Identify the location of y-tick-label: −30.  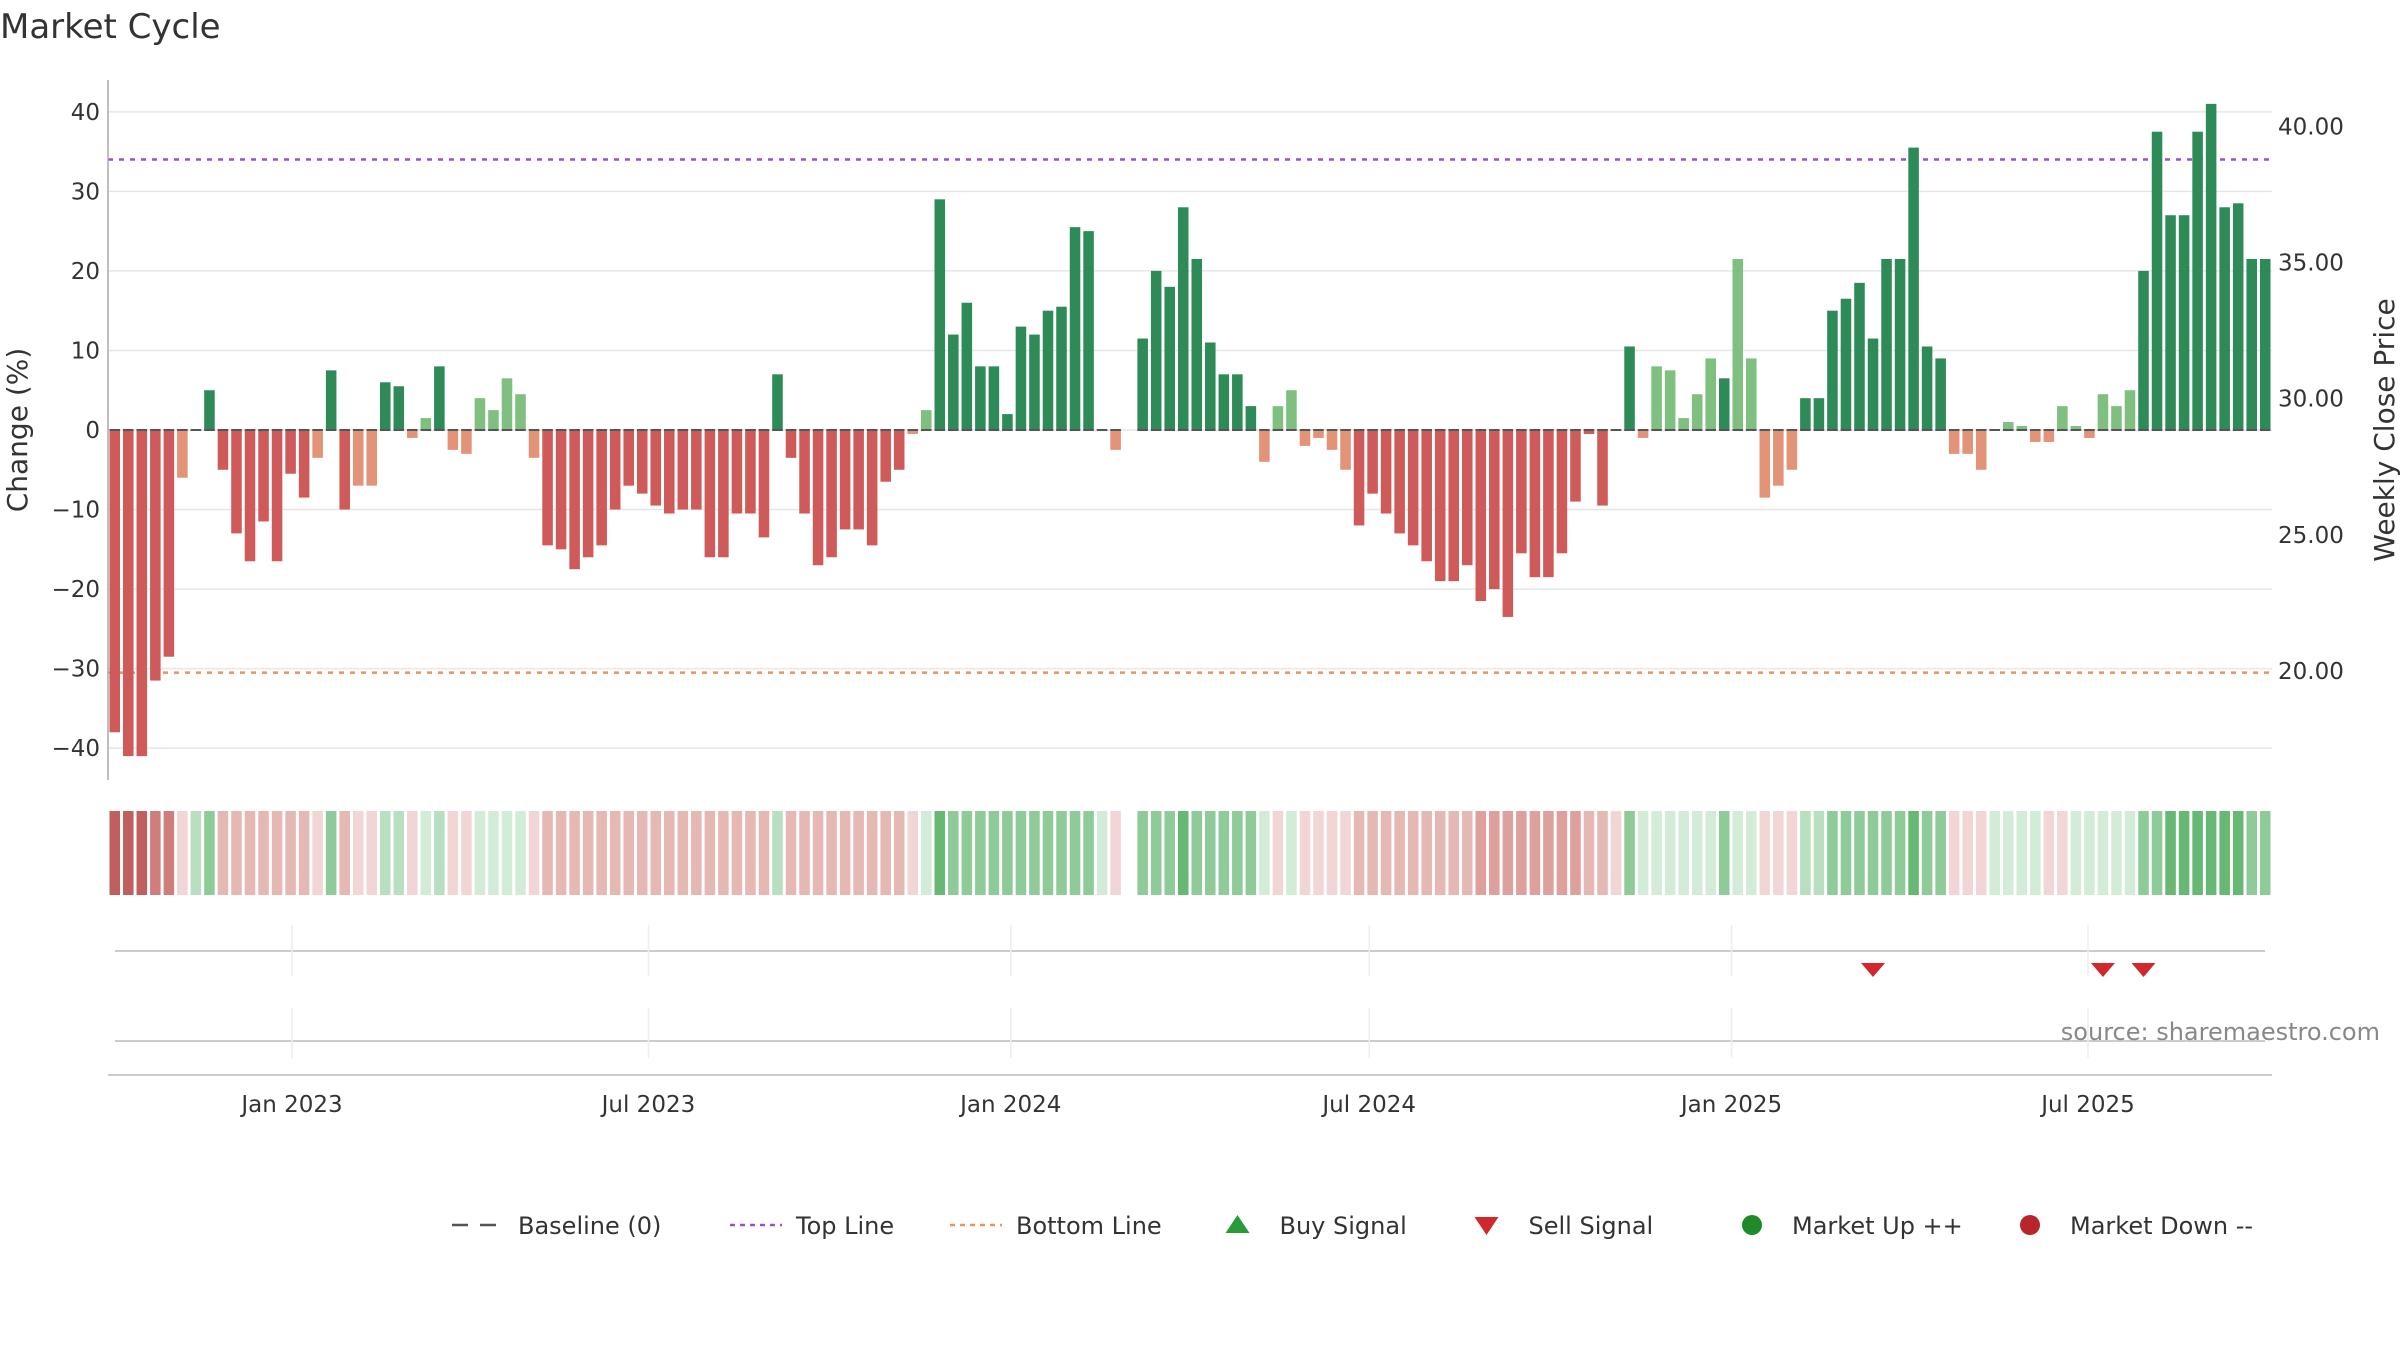
(75, 670).